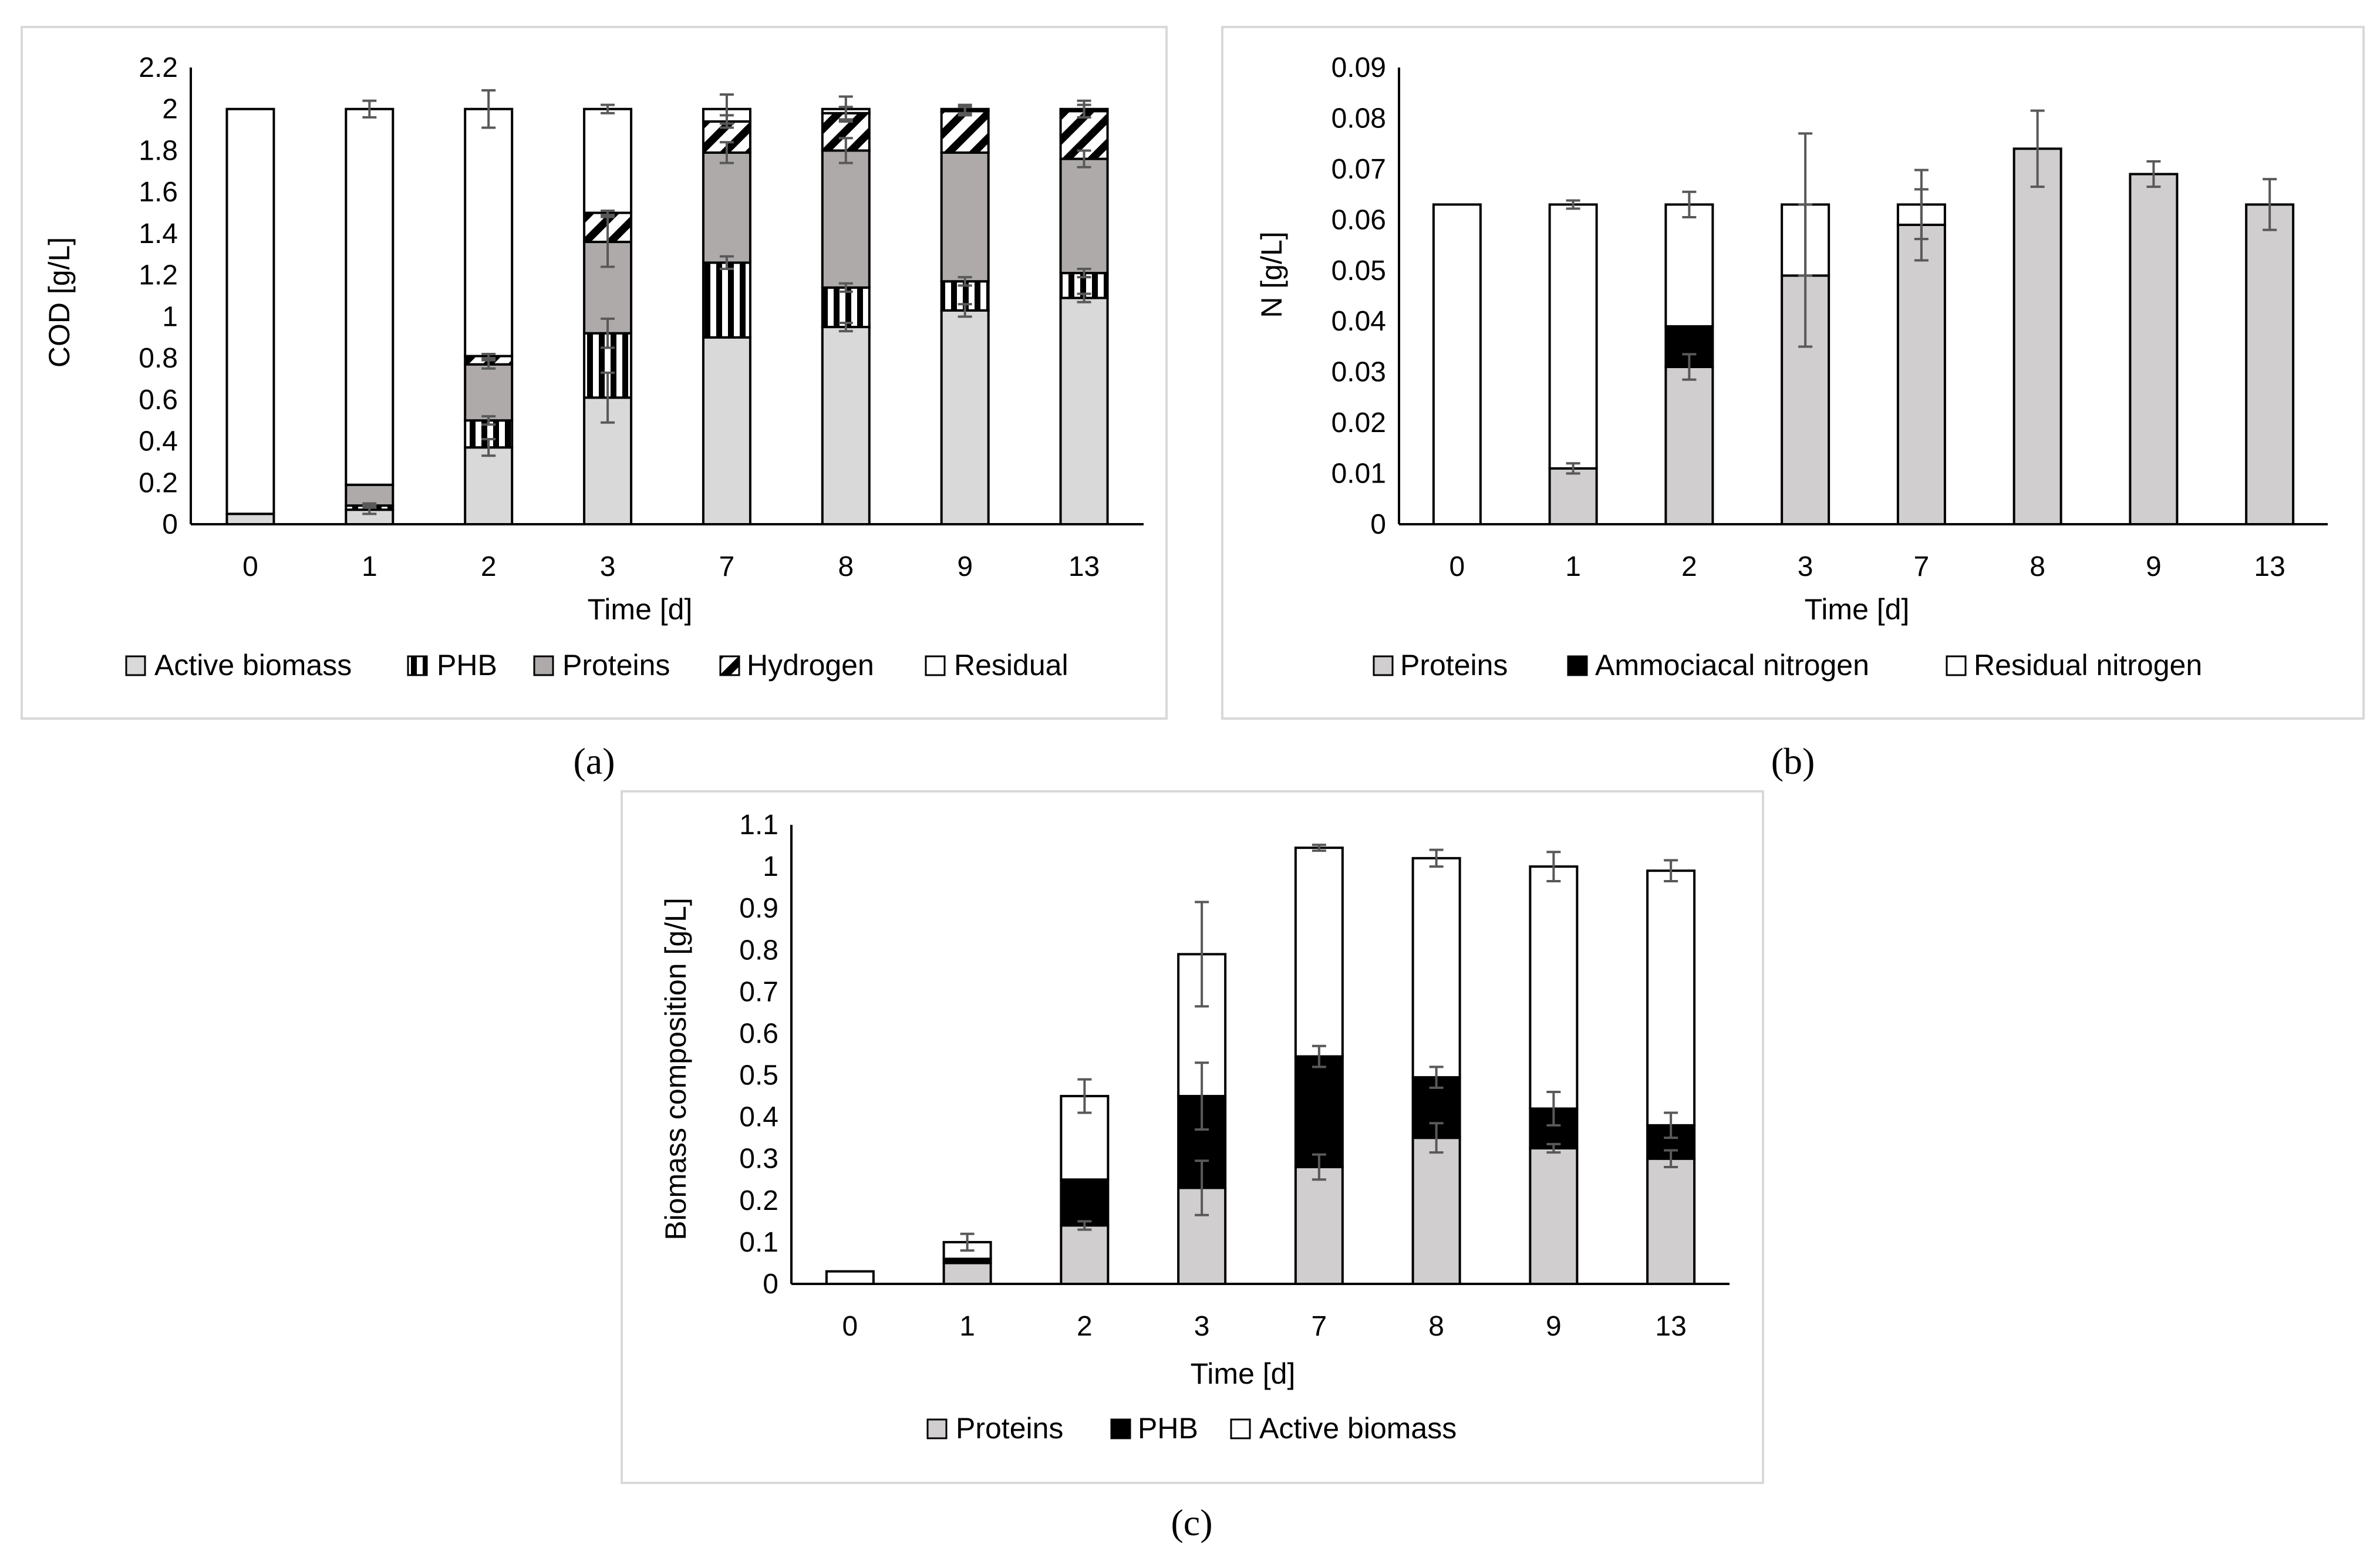 This screenshot has width=2380, height=1551. I want to click on y-tick-label: 2.2, so click(158, 67).